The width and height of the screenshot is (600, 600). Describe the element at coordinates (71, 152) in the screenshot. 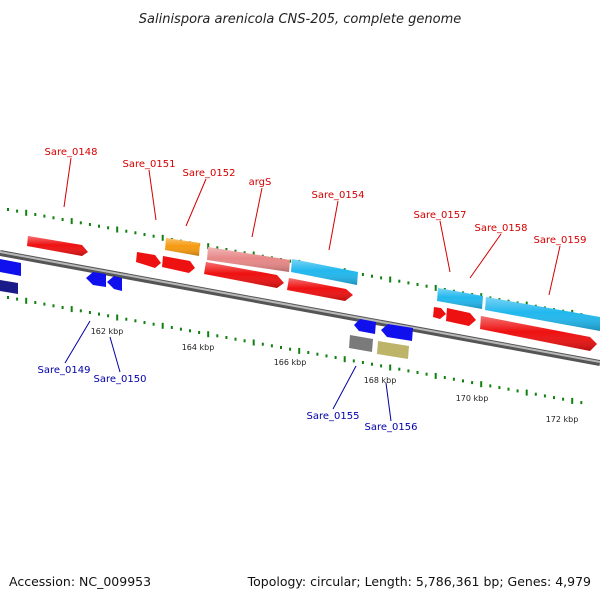

I see `label-sare-0148: Sare_0148` at that location.